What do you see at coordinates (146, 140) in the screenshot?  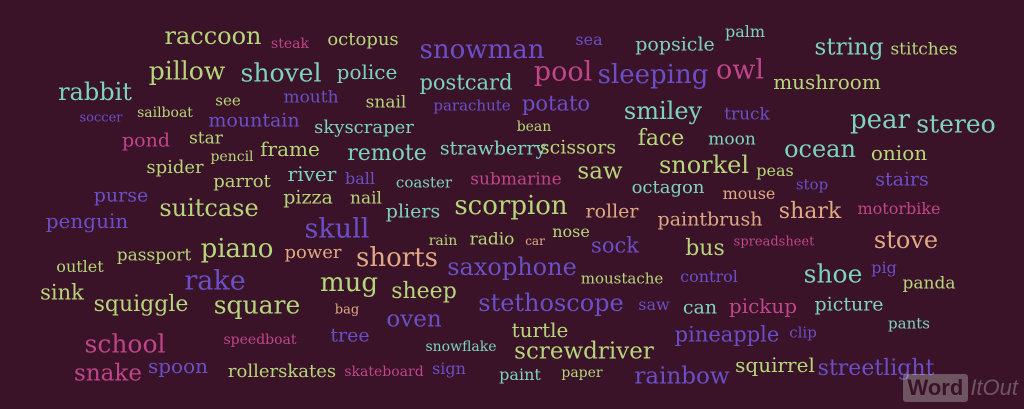 I see `word-pond: pond` at bounding box center [146, 140].